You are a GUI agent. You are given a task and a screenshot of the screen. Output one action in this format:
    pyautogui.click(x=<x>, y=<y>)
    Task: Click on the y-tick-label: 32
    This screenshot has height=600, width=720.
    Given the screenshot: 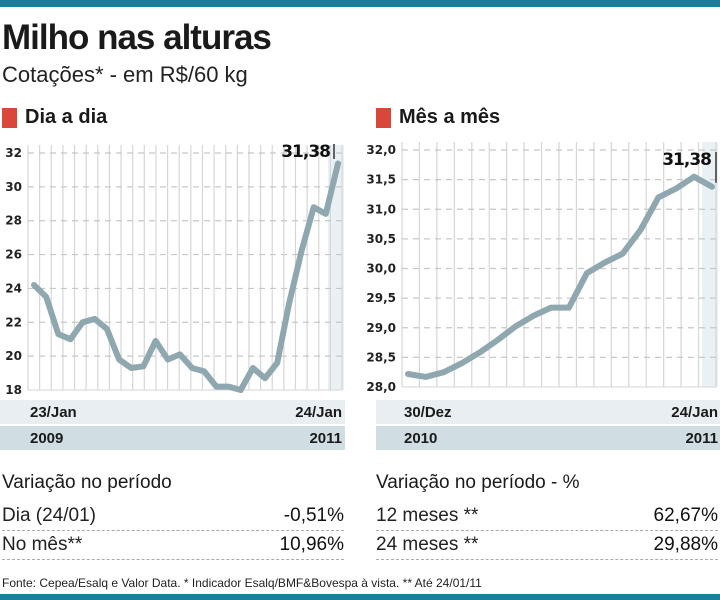 What is the action you would take?
    pyautogui.click(x=13, y=153)
    